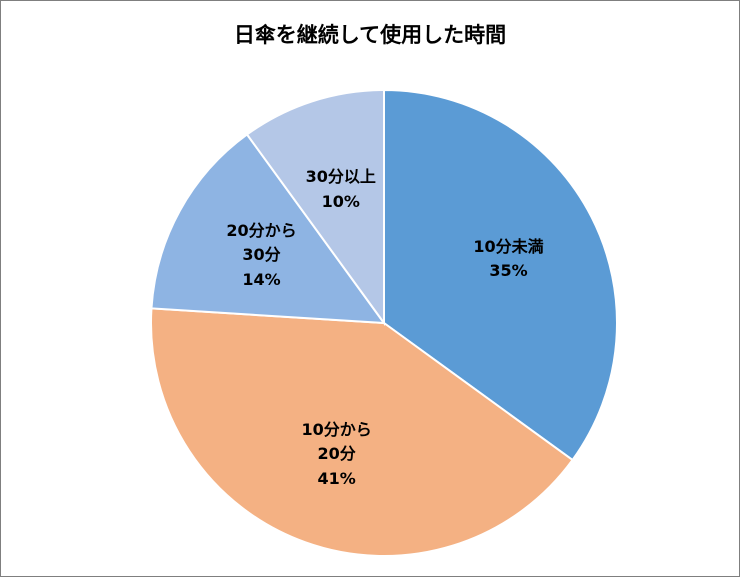  Describe the element at coordinates (340, 202) in the screenshot. I see `value-label: 10%` at that location.